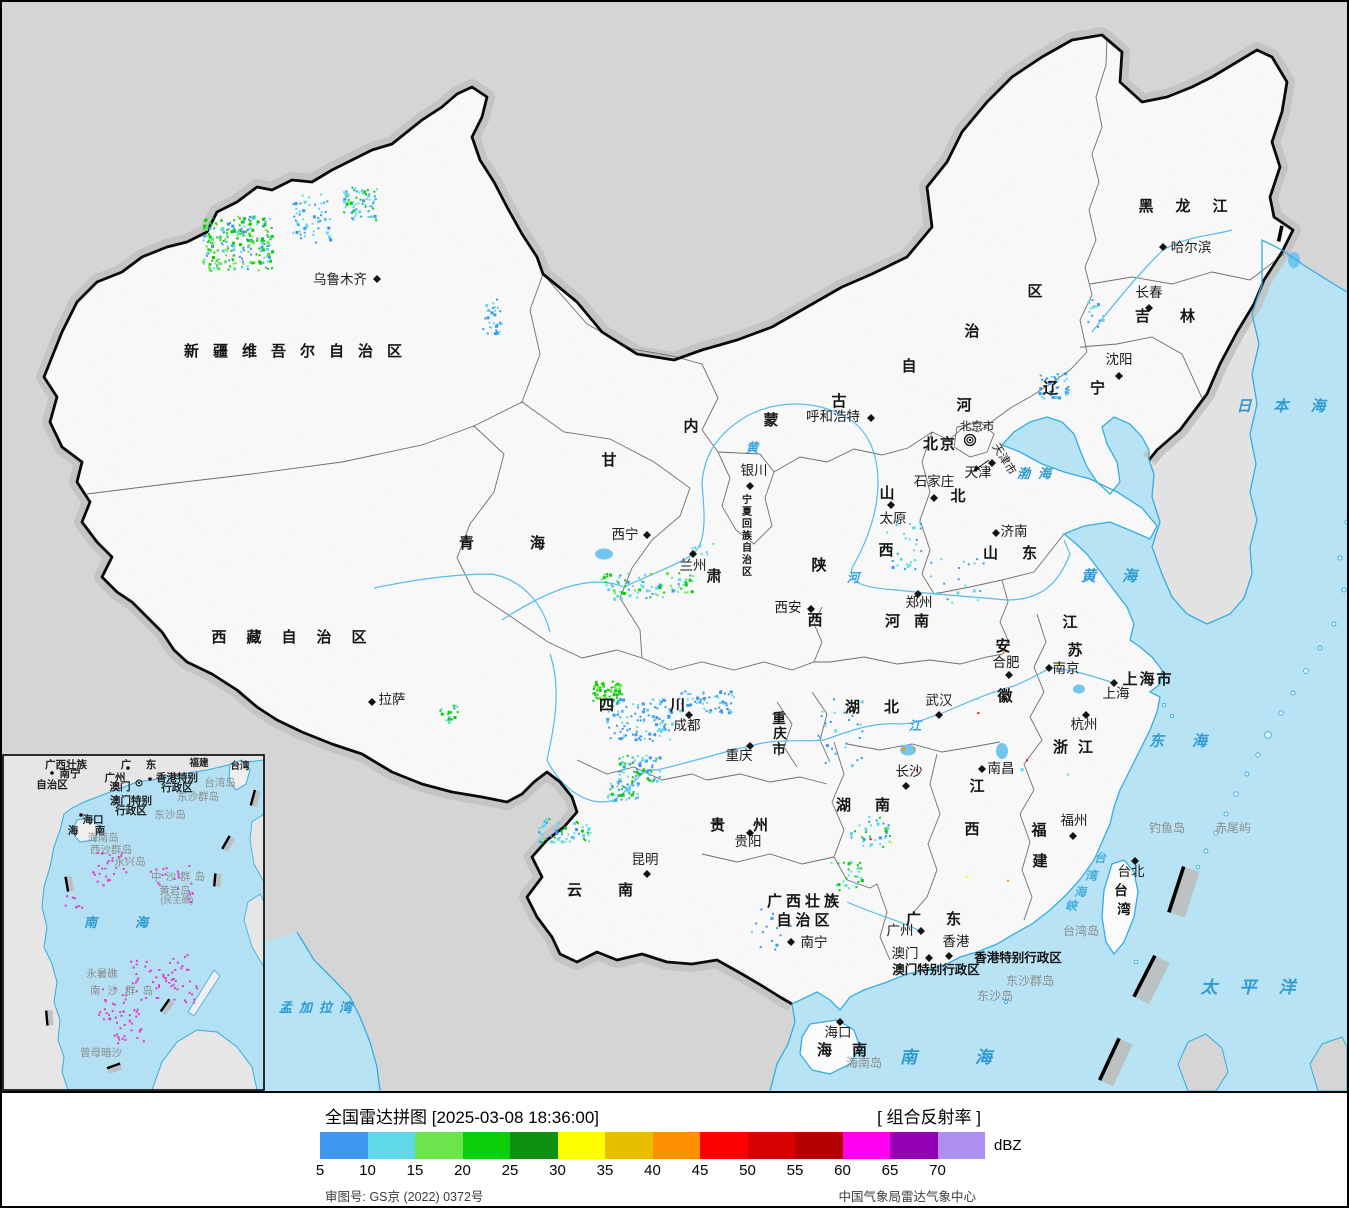 The width and height of the screenshot is (1349, 1208). What do you see at coordinates (971, 331) in the screenshot?
I see `map-label: 治` at bounding box center [971, 331].